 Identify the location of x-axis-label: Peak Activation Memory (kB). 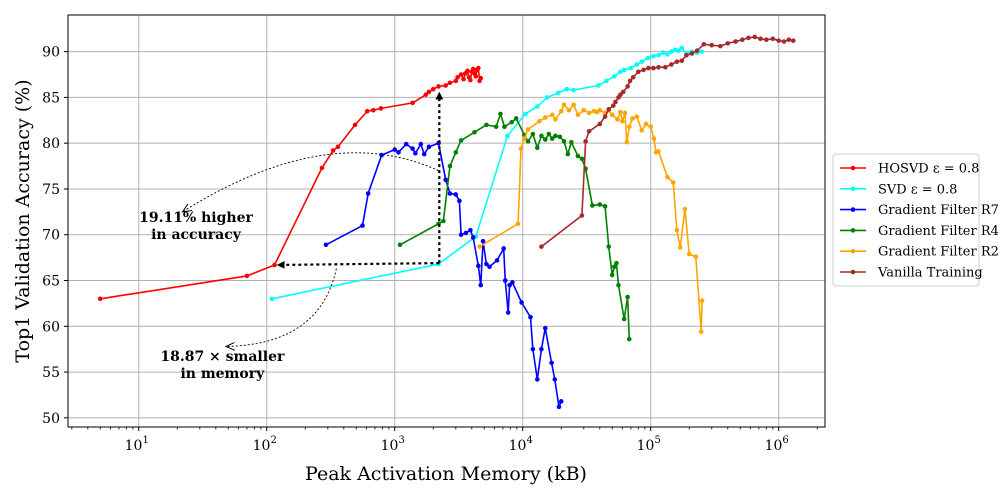
(446, 474).